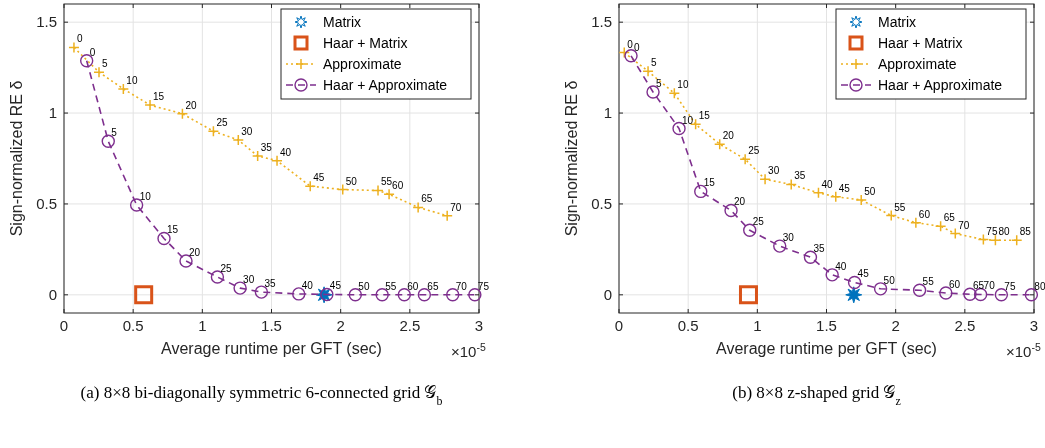 The height and width of the screenshot is (448, 1045). Describe the element at coordinates (683, 85) in the screenshot. I see `annotation: 10` at that location.